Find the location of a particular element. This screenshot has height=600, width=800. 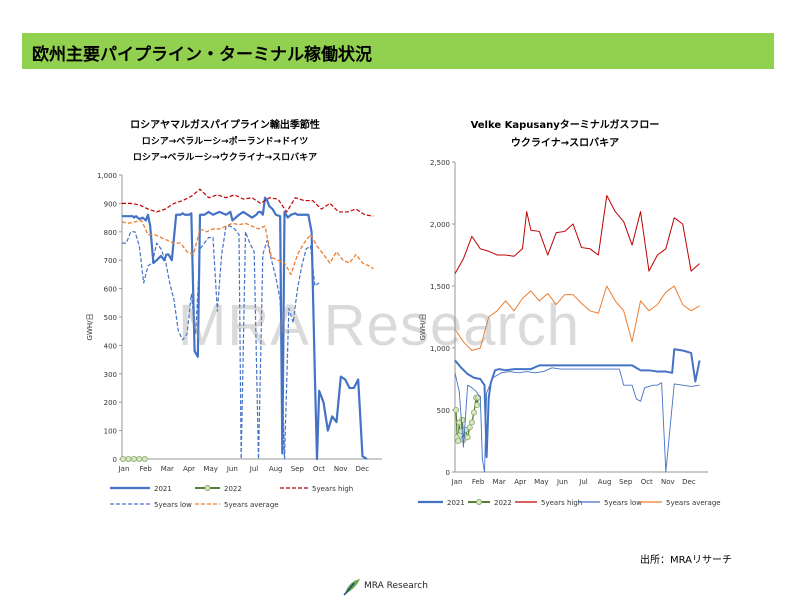

logo-text: MRA Research is located at coordinates (396, 586).